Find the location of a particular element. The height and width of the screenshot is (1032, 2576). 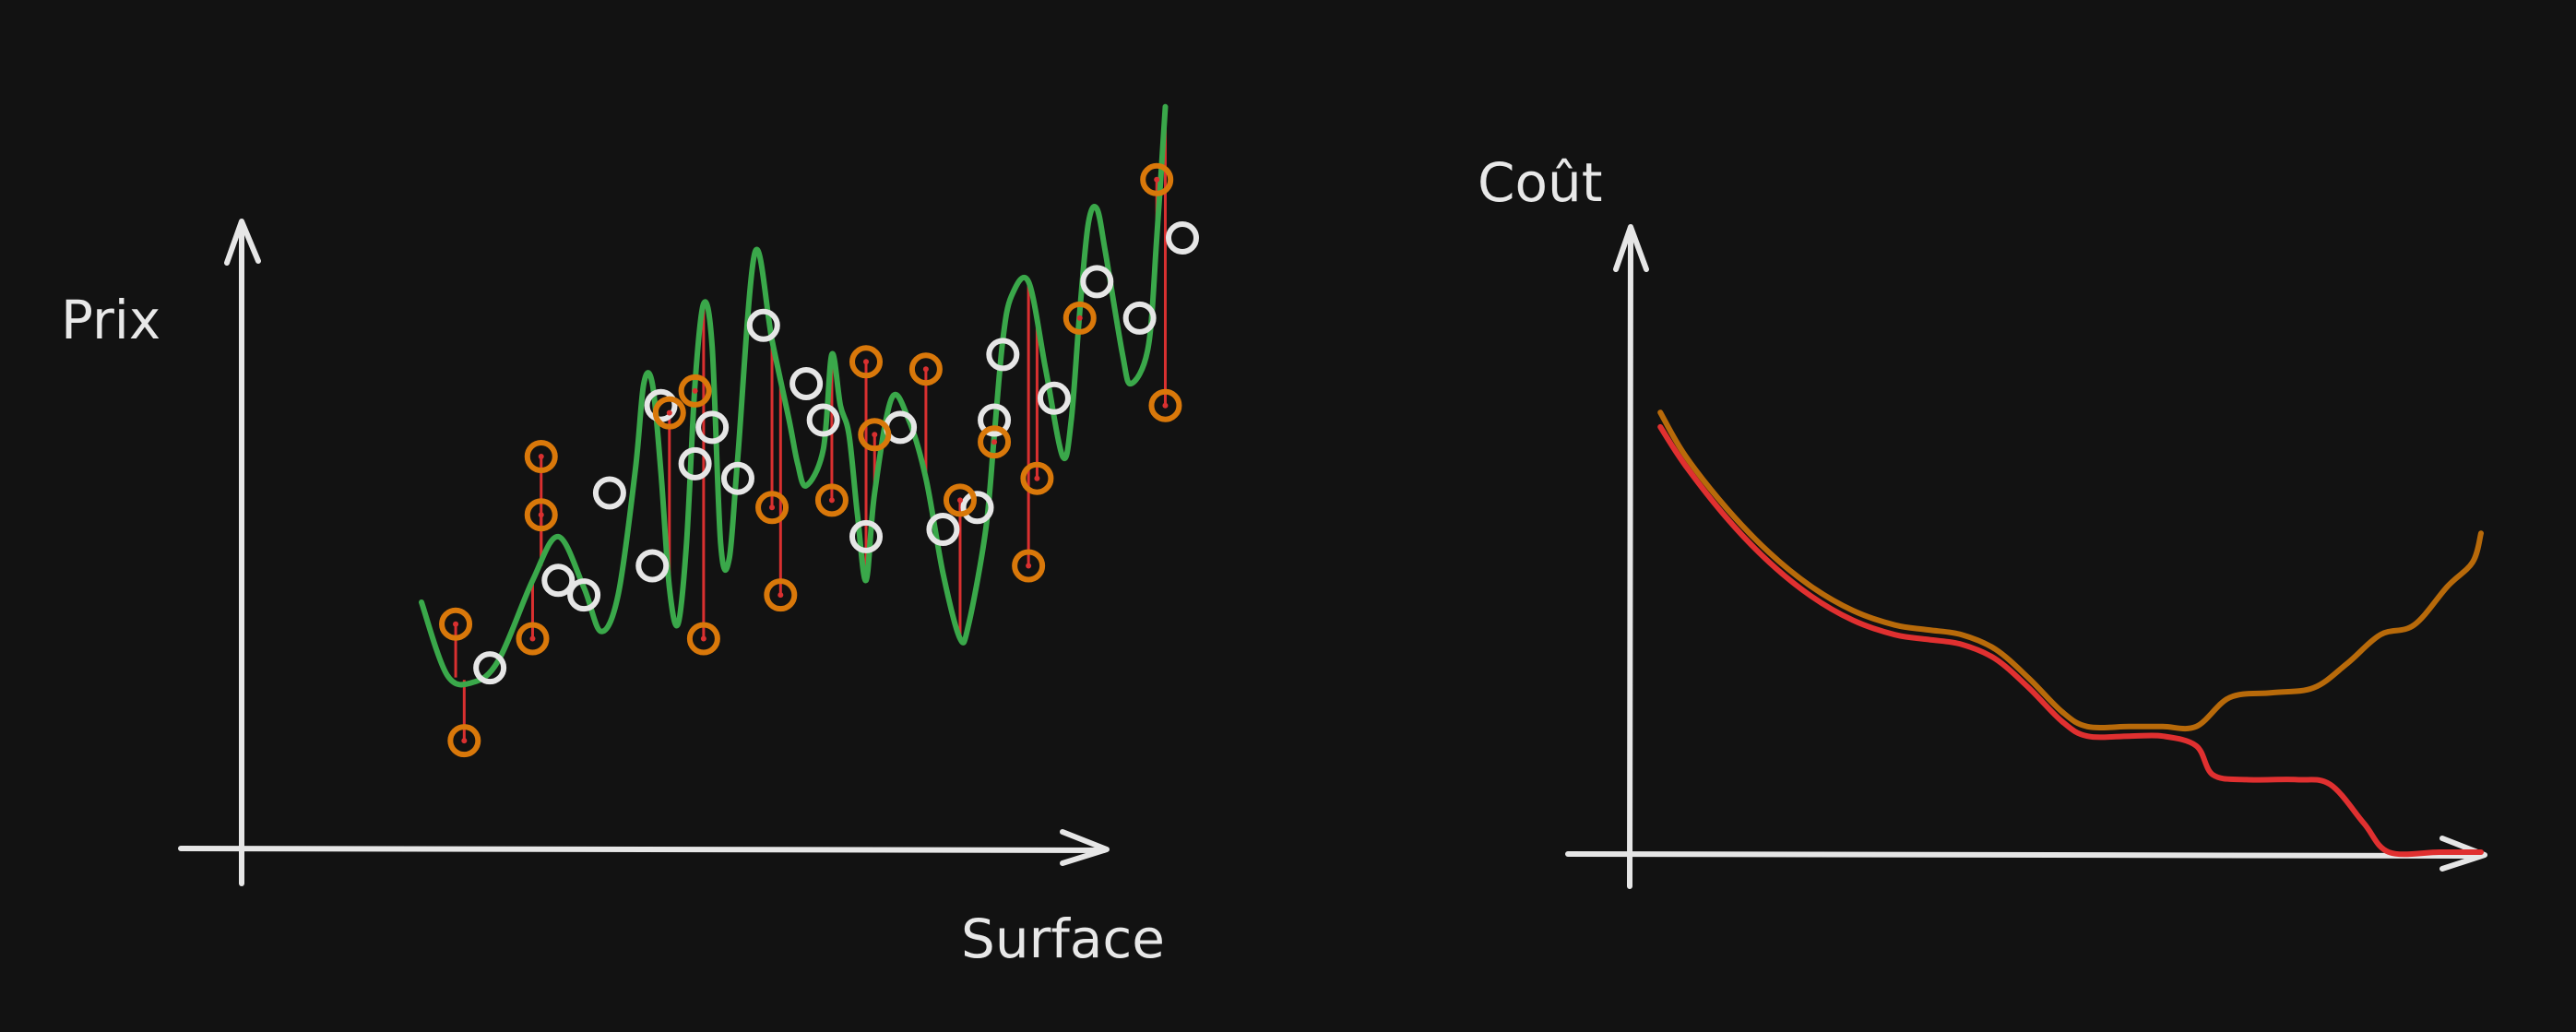

right-x-axis is located at coordinates (2026, 854).